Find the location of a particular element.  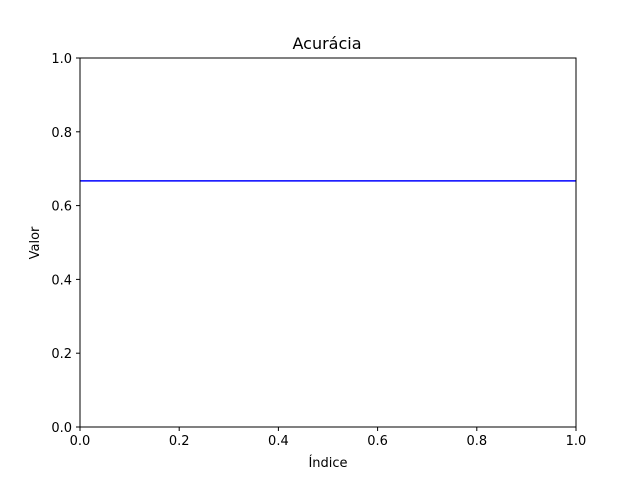

y-tick-label: 0.2 is located at coordinates (61, 354).